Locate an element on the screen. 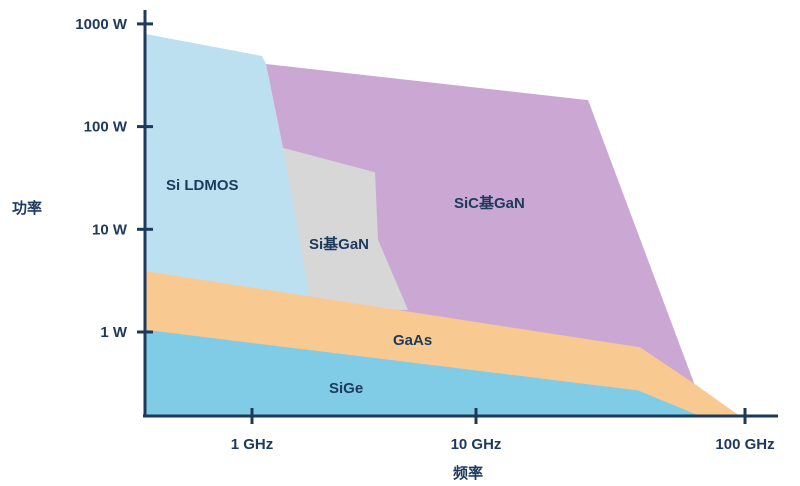  y-ticks: 1 W 10 W 100 W 1000 W is located at coordinates (114, 178).